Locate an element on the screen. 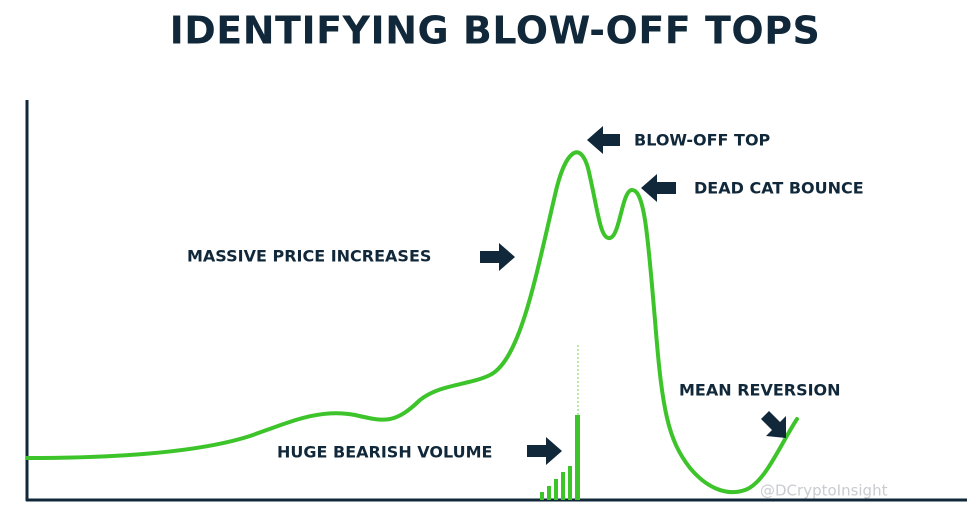 This screenshot has width=967, height=518. watermark: @DCryptoInsight is located at coordinates (824, 491).